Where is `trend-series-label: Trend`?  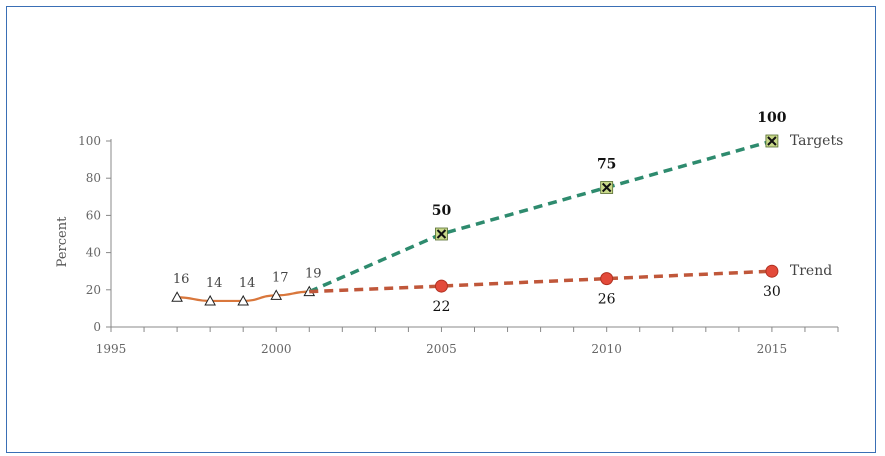 trend-series-label: Trend is located at coordinates (811, 271).